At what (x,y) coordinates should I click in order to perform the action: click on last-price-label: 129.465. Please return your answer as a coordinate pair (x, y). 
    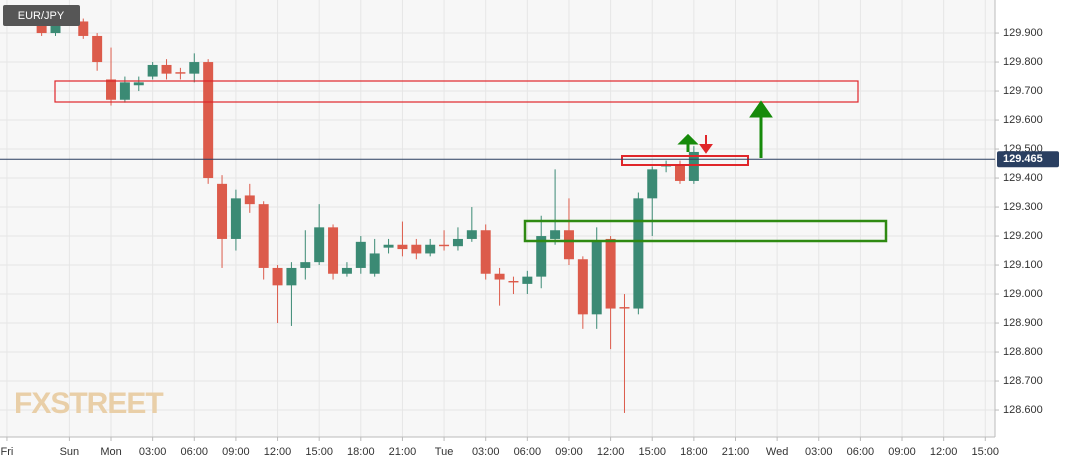
    Looking at the image, I should click on (1023, 159).